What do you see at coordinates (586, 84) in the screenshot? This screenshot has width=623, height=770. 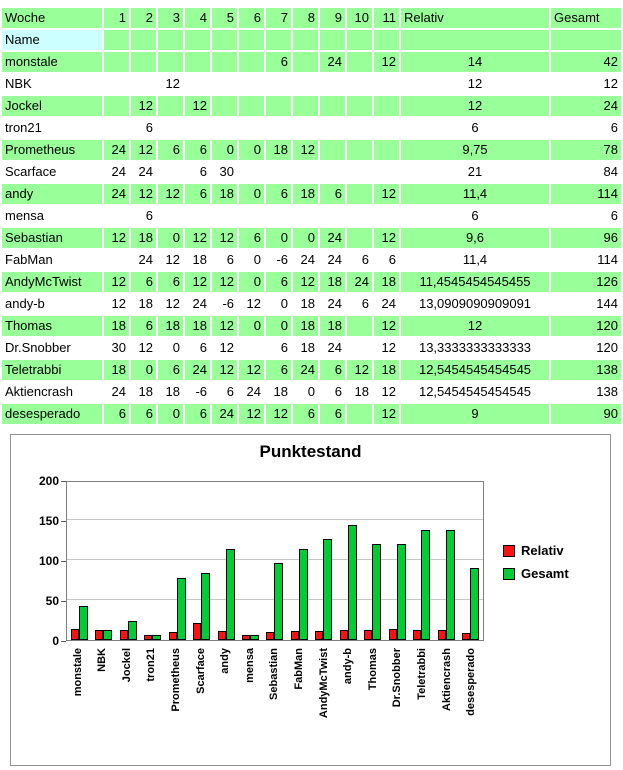 I see `gesamt-cell: 12` at bounding box center [586, 84].